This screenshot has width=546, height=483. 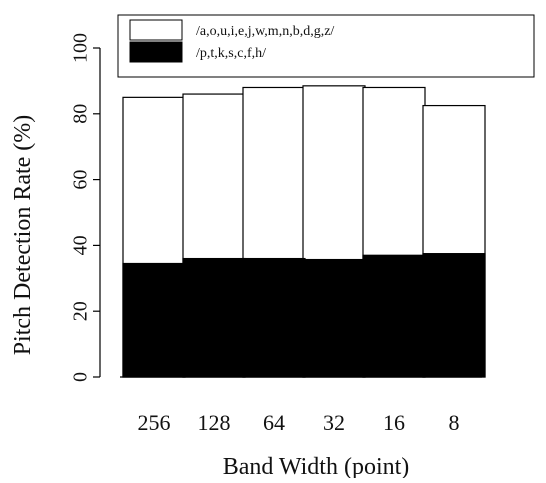 I want to click on legend-swatch-voiced, so click(x=156, y=30).